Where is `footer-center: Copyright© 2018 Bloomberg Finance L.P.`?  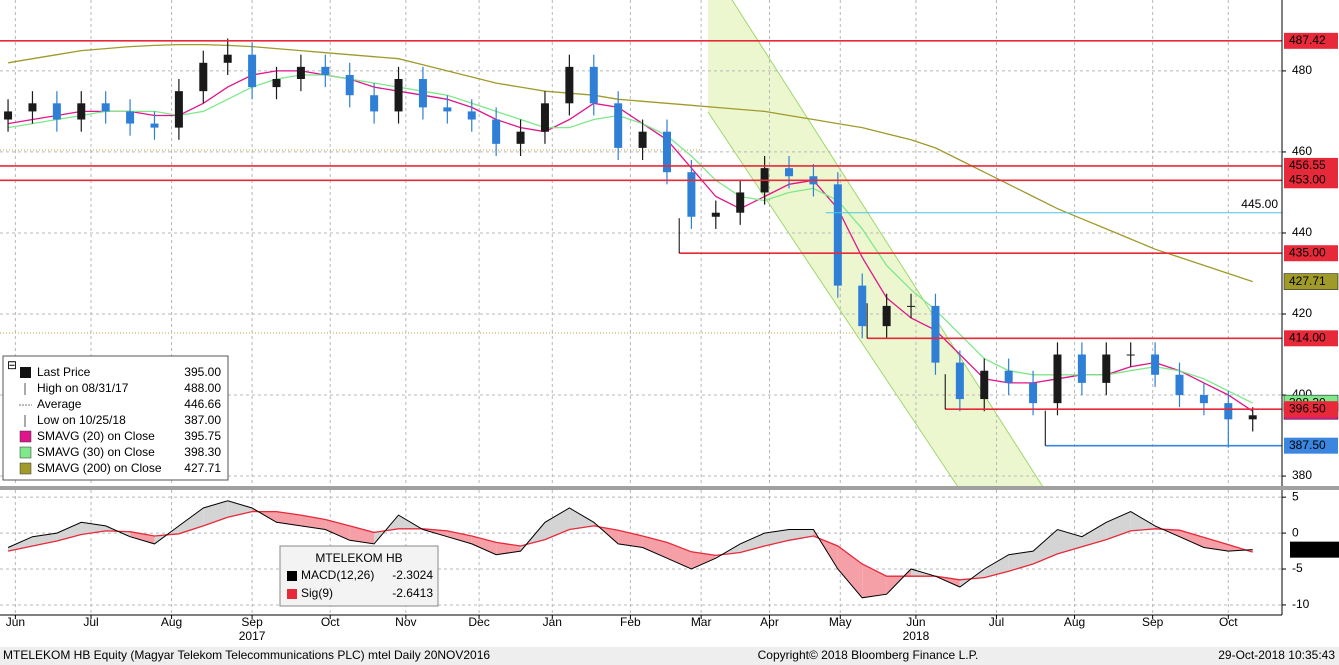 footer-center: Copyright© 2018 Bloomberg Finance L.P. is located at coordinates (868, 655).